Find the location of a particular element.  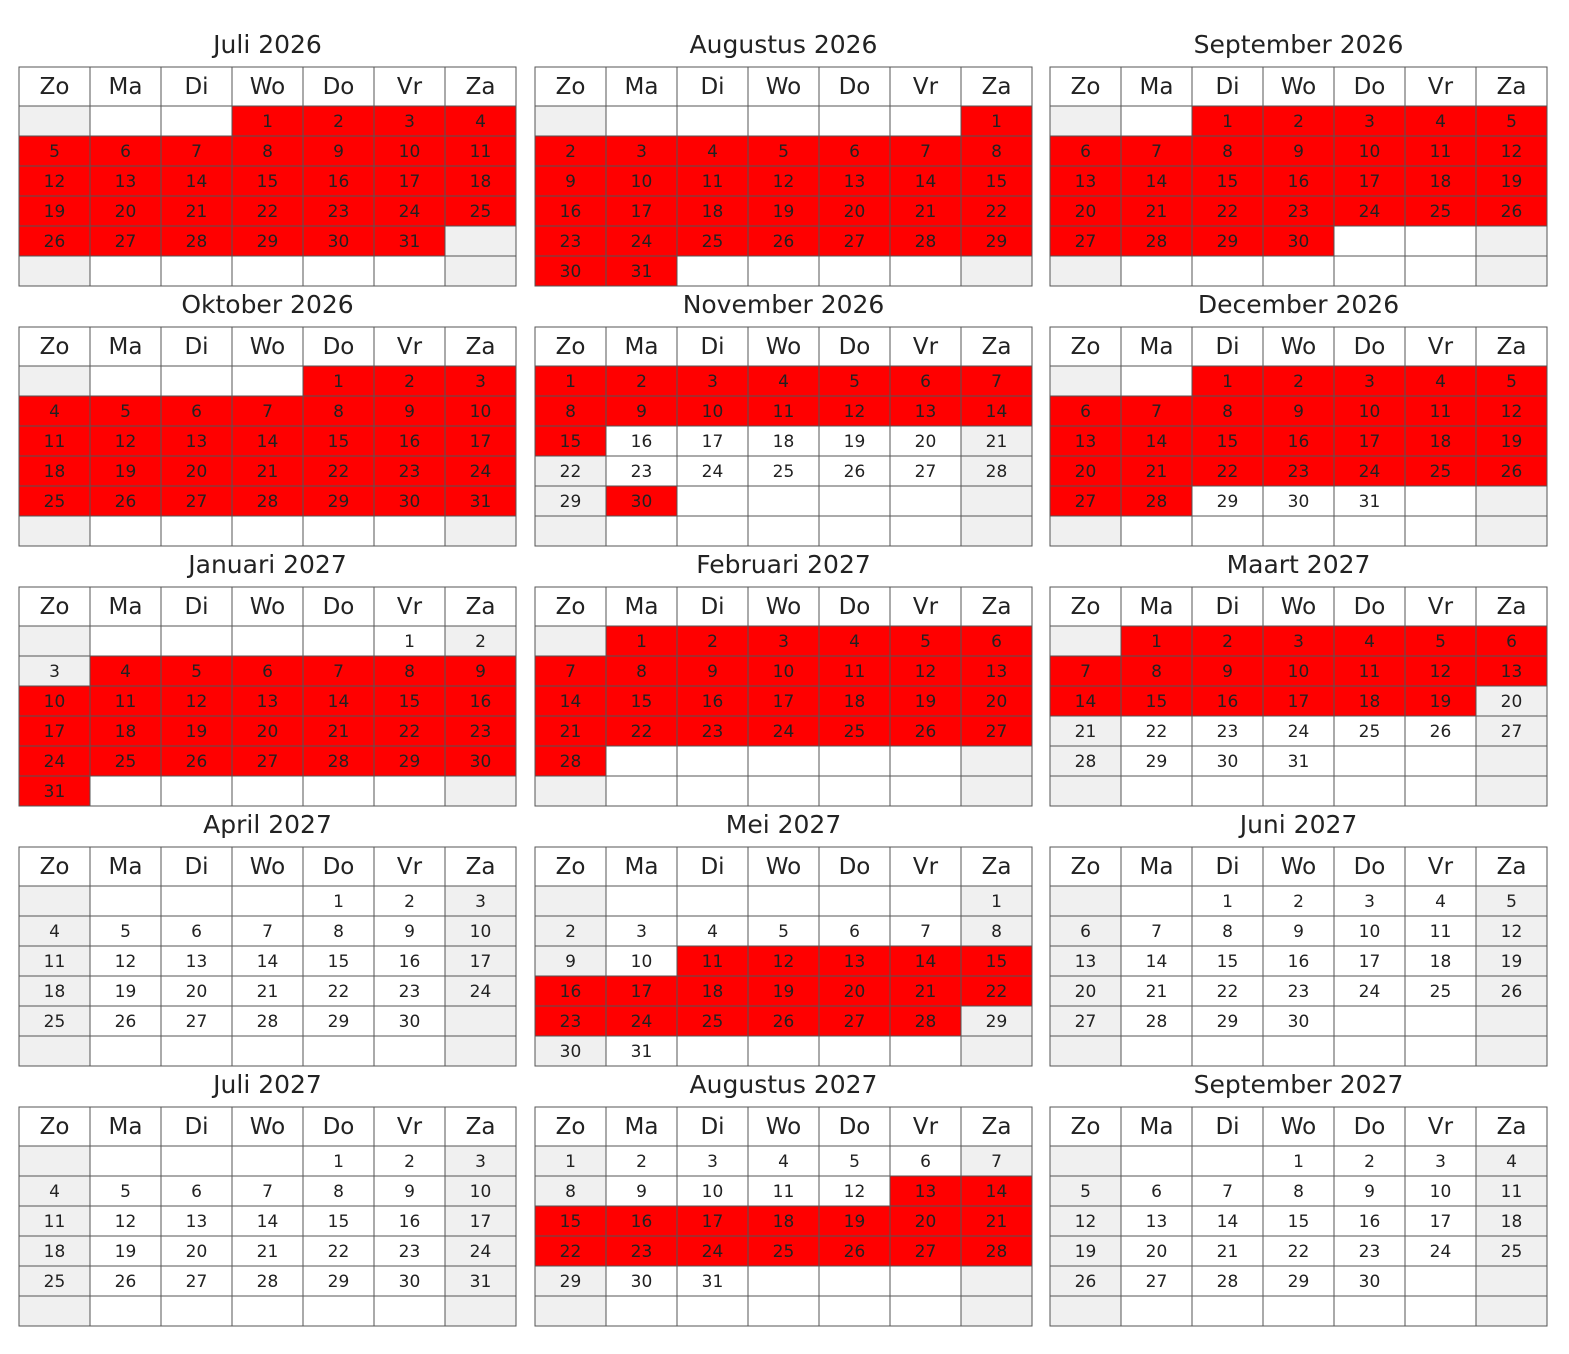

day-number: 20 is located at coordinates (197, 992).